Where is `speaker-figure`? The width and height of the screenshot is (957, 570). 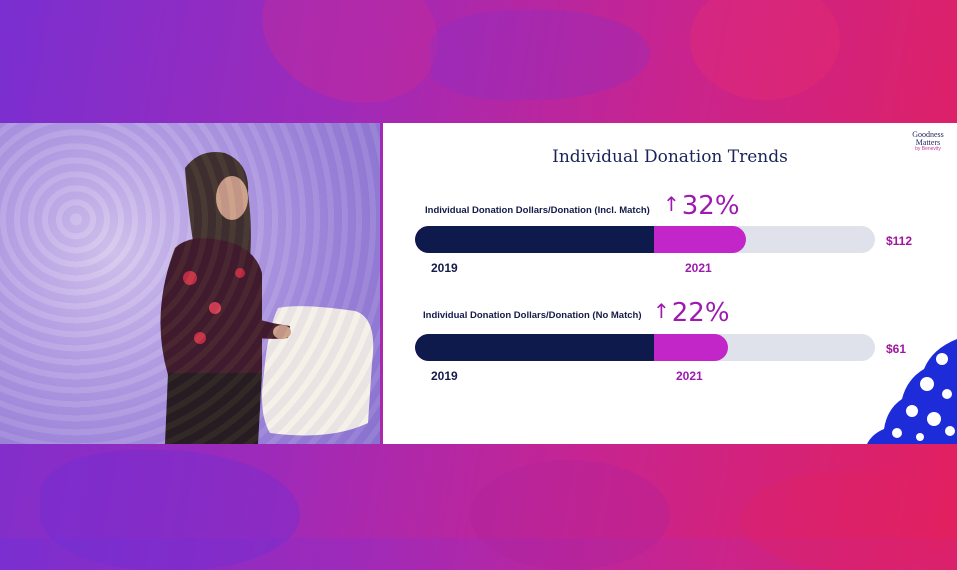
speaker-figure is located at coordinates (267, 298).